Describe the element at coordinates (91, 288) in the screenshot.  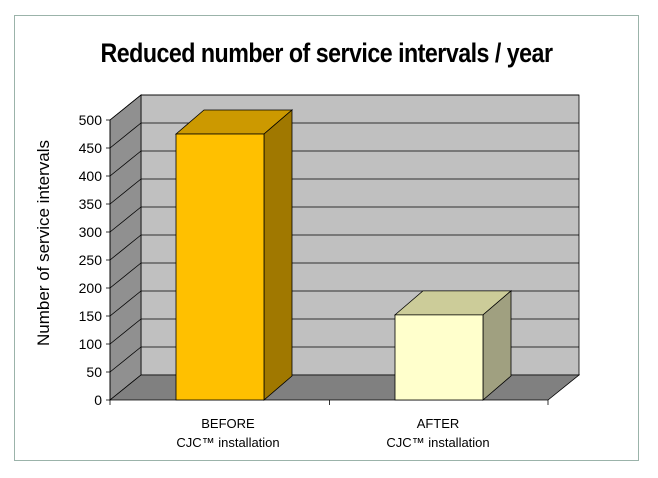
I see `y-tick-label: 200` at that location.